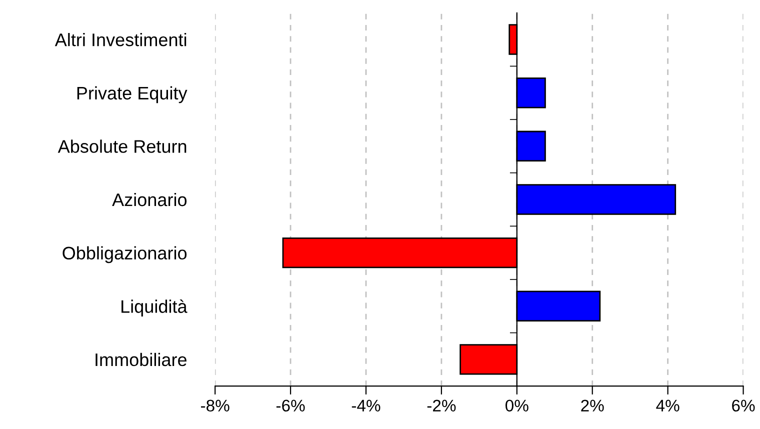  What do you see at coordinates (668, 406) in the screenshot?
I see `x-tick-label: 4%` at bounding box center [668, 406].